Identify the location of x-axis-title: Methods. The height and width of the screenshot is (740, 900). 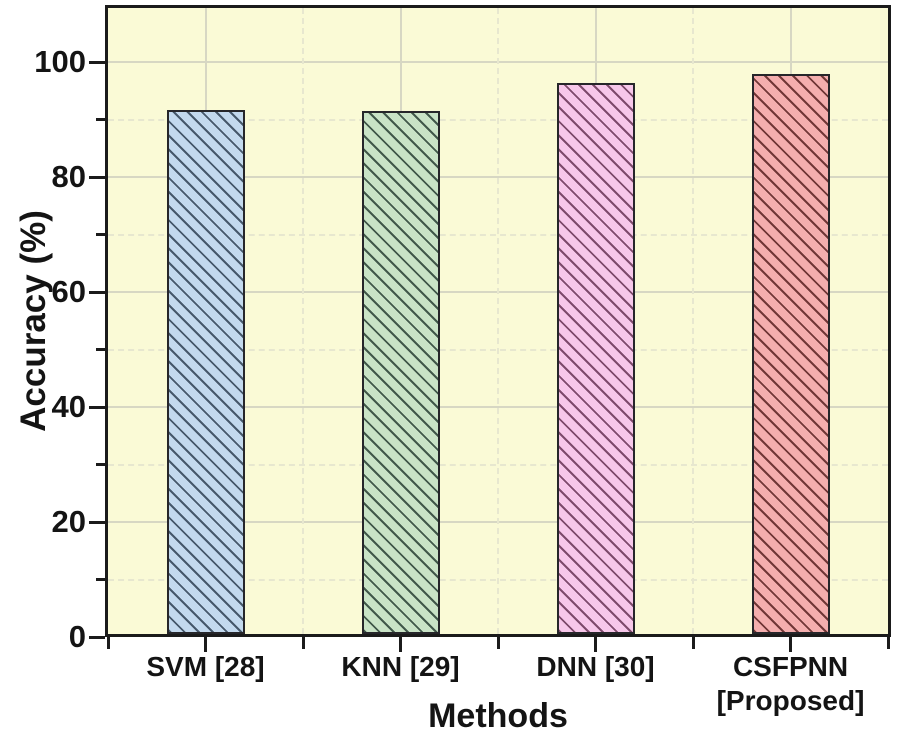
(498, 716).